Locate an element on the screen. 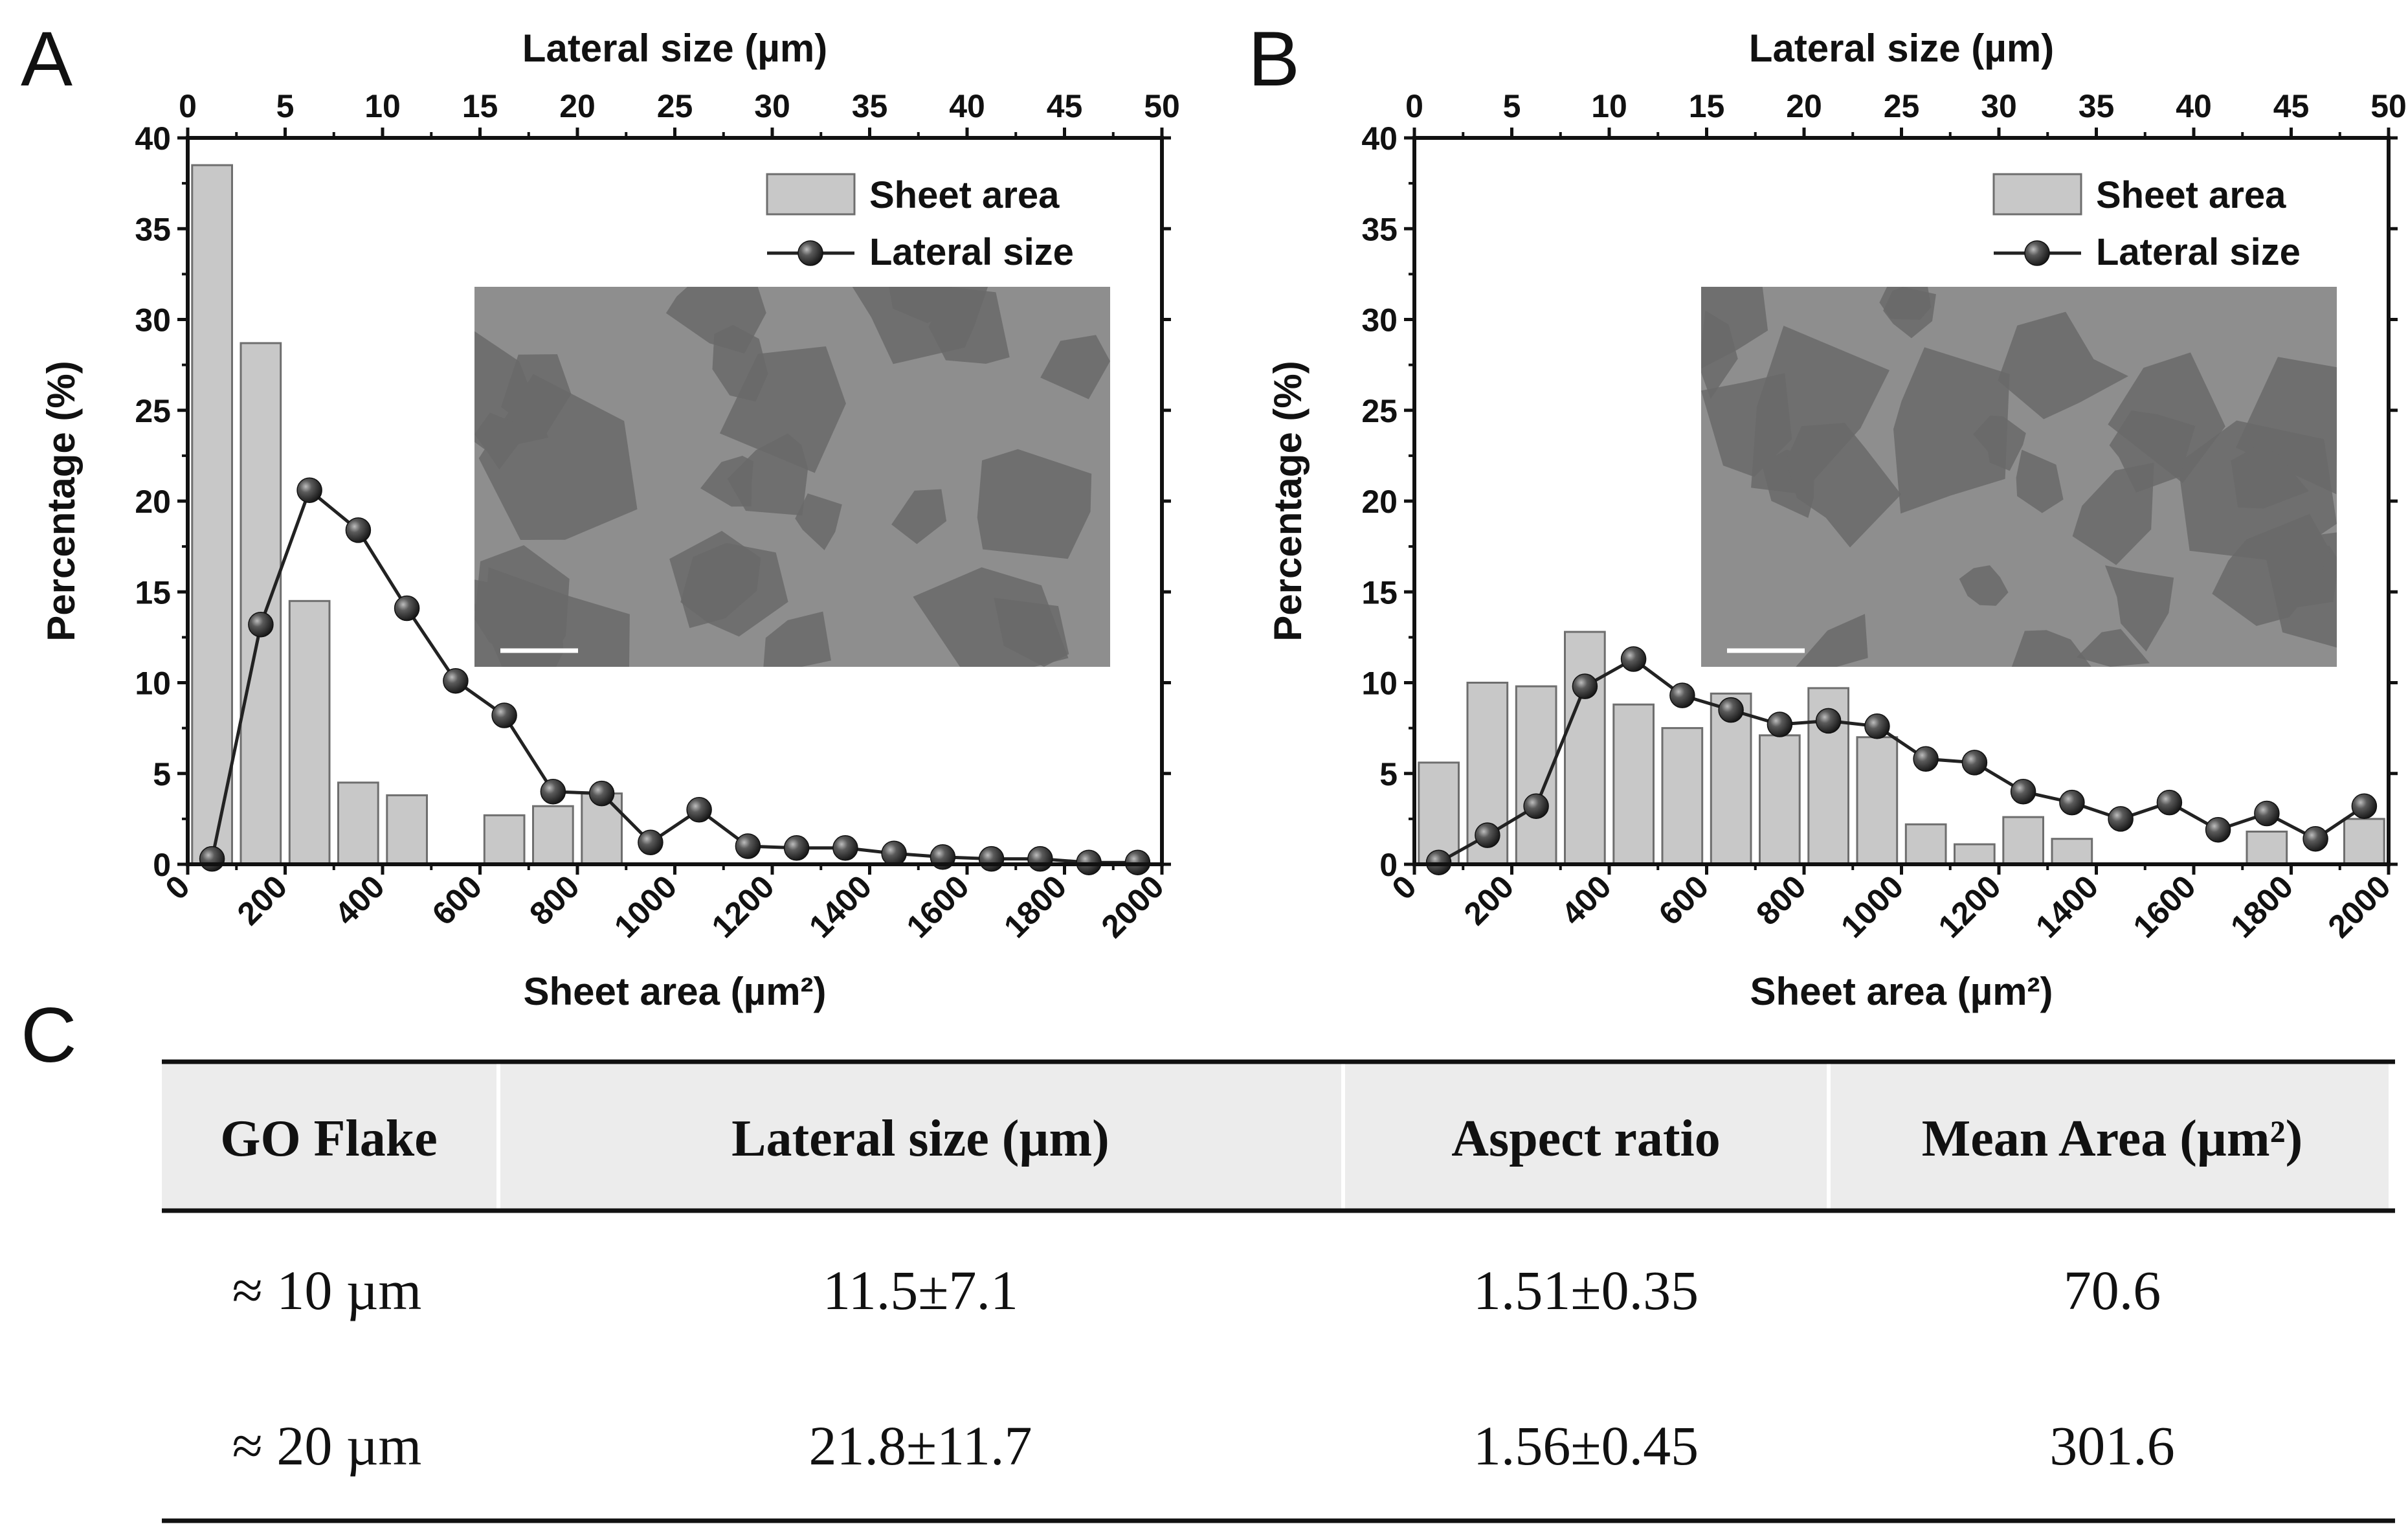  table-header-aspect-ratio: Aspect ratio is located at coordinates (1585, 1138).